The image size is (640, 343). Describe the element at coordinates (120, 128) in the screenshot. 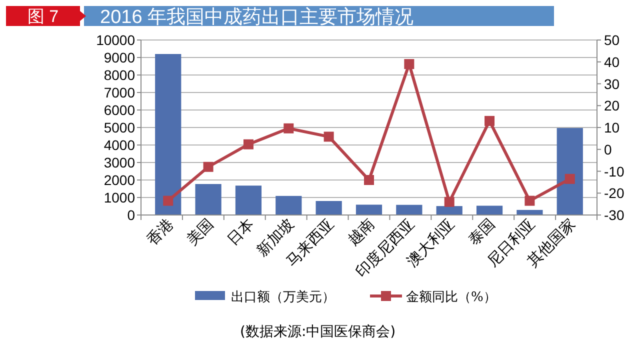

I see `y-tick-label: 5000` at that location.